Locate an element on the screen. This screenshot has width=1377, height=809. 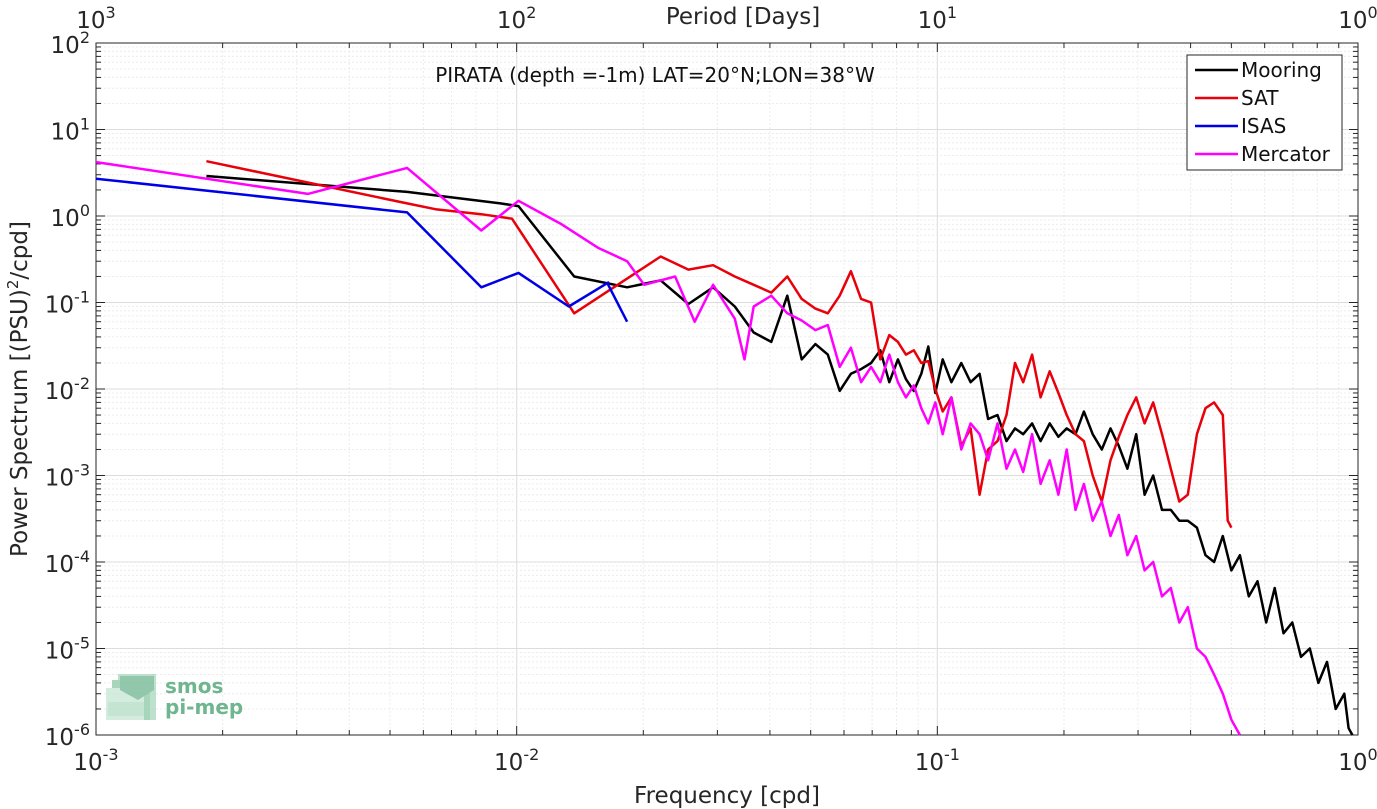
y-tick-label: 10⁻² is located at coordinates (67, 389).